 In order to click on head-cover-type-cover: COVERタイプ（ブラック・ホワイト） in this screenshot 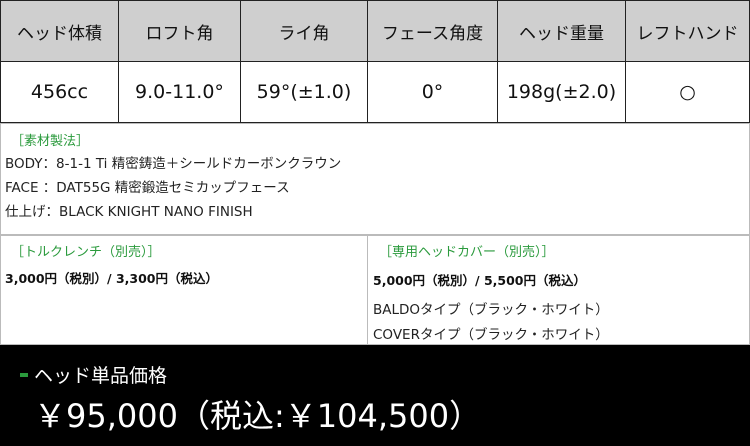, I will do `click(491, 335)`.